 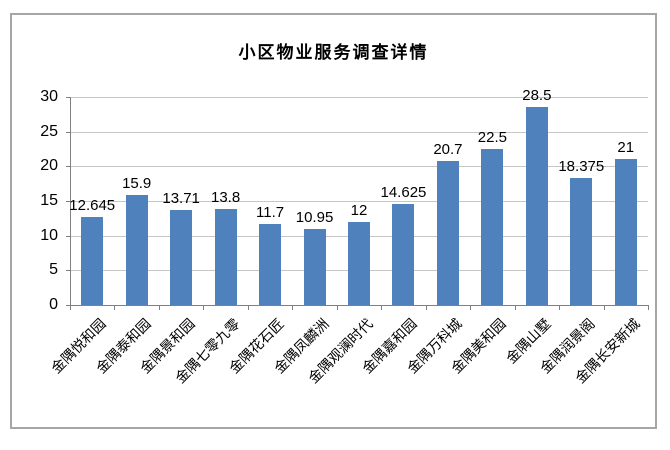 What do you see at coordinates (49, 131) in the screenshot?
I see `y-axis-tick-label: 25` at bounding box center [49, 131].